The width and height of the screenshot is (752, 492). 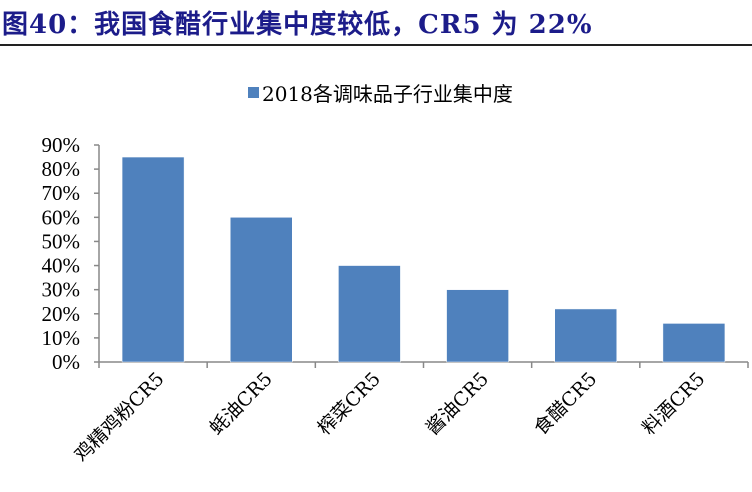 What do you see at coordinates (349, 403) in the screenshot?
I see `x-category-label: 榨菜CR5` at bounding box center [349, 403].